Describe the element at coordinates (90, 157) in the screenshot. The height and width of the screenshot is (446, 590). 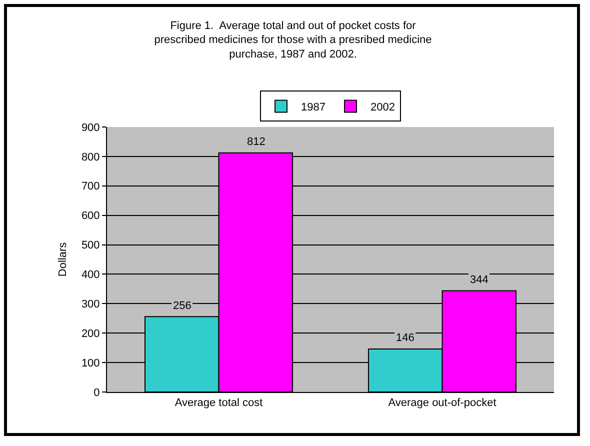
I see `y-tick-label: 800` at that location.